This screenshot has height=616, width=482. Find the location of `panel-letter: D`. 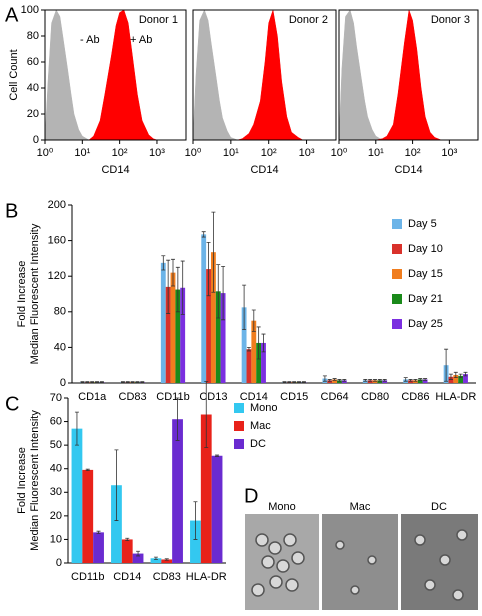

panel-letter: D is located at coordinates (251, 496).